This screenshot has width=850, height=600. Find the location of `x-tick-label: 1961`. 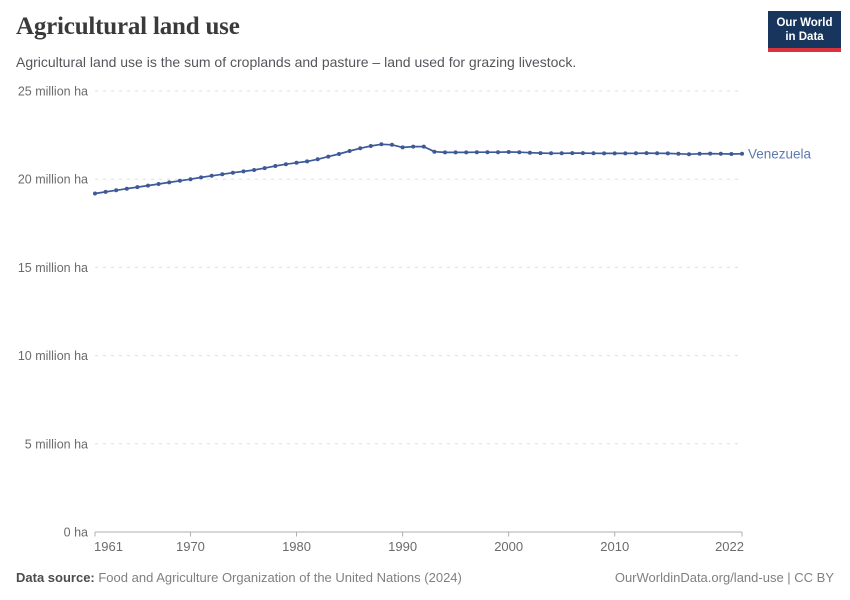

x-tick-label: 1961 is located at coordinates (108, 546).